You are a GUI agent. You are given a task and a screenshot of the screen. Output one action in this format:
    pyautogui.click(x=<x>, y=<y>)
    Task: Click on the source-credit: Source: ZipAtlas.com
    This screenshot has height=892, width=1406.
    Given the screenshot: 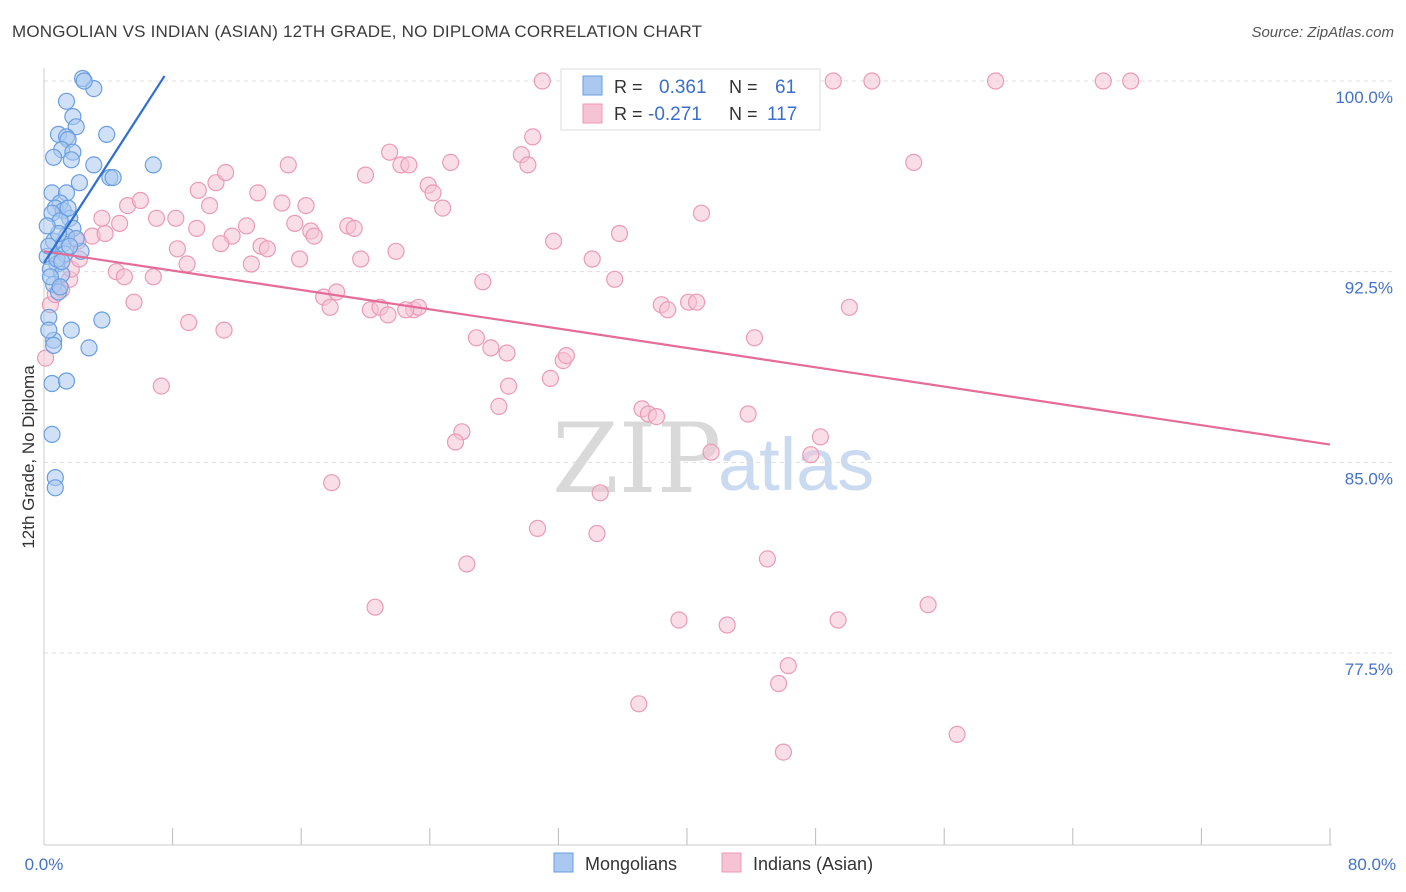 What is the action you would take?
    pyautogui.click(x=1322, y=32)
    